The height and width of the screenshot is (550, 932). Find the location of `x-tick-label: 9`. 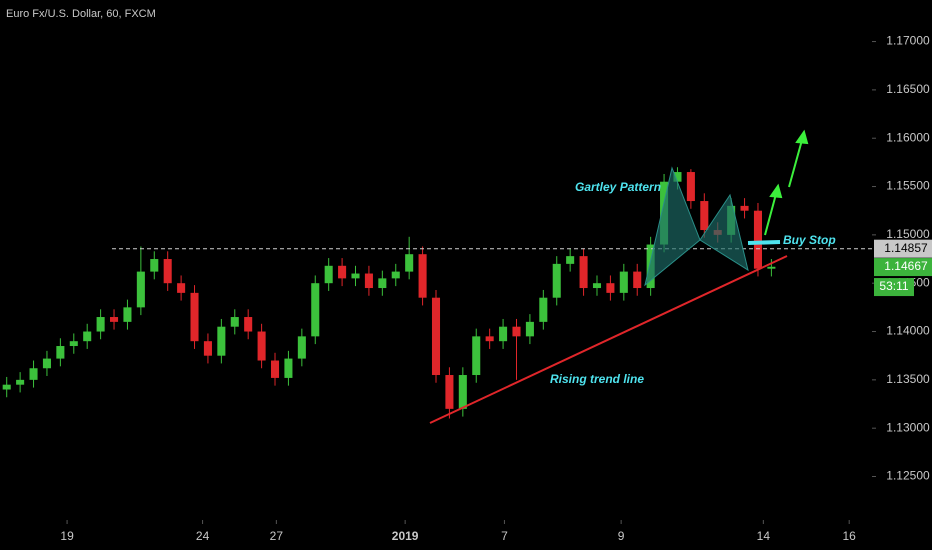

x-tick-label: 9 is located at coordinates (621, 536).